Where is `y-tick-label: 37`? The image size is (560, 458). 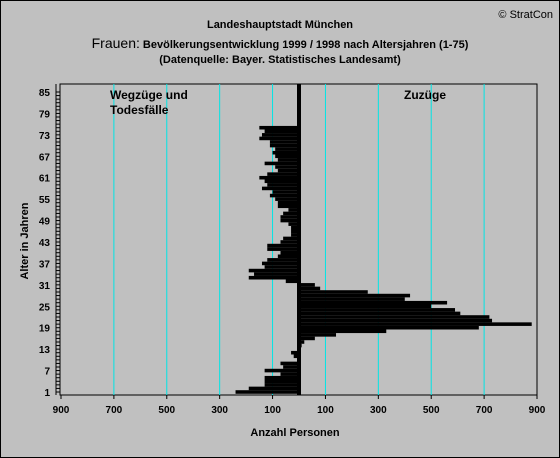 y-tick-label: 37 is located at coordinates (45, 264).